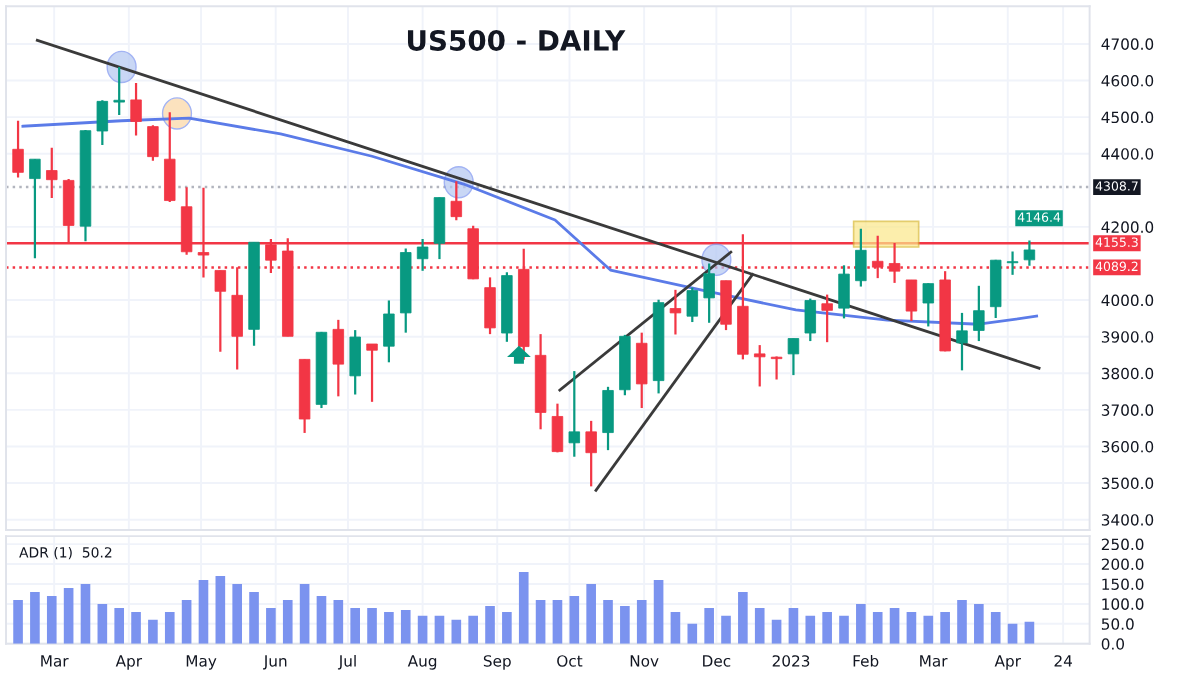 Image resolution: width=1204 pixels, height=690 pixels. Describe the element at coordinates (516, 40) in the screenshot. I see `text: US500 - DAILY` at that location.